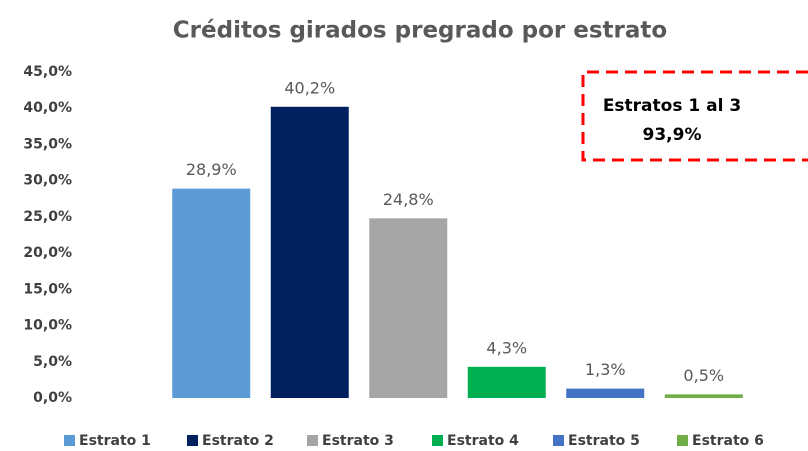 The width and height of the screenshot is (808, 451). Describe the element at coordinates (408, 199) in the screenshot. I see `value-label: 24,8%` at that location.